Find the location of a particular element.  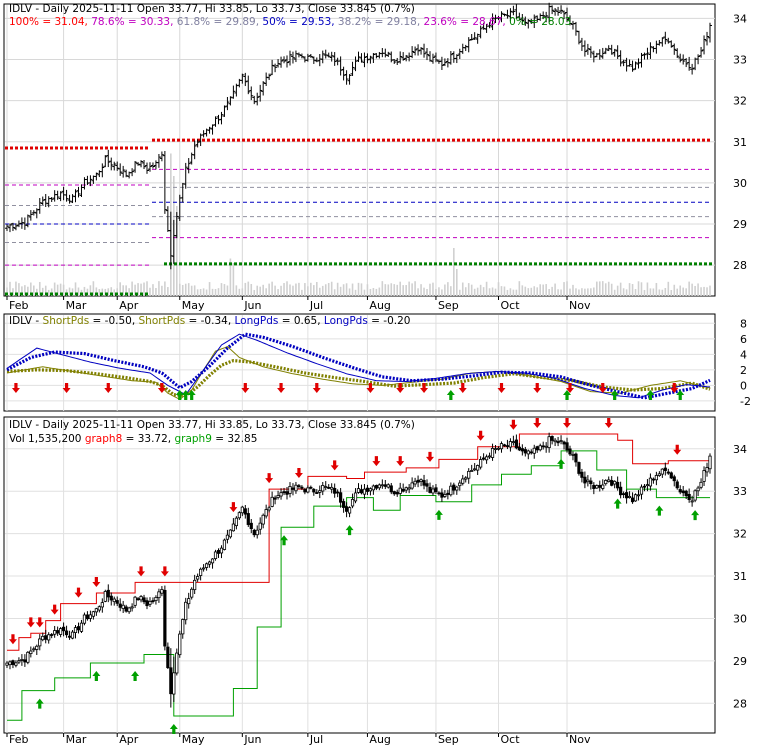

trailing-y-tick: 32 is located at coordinates (740, 534).